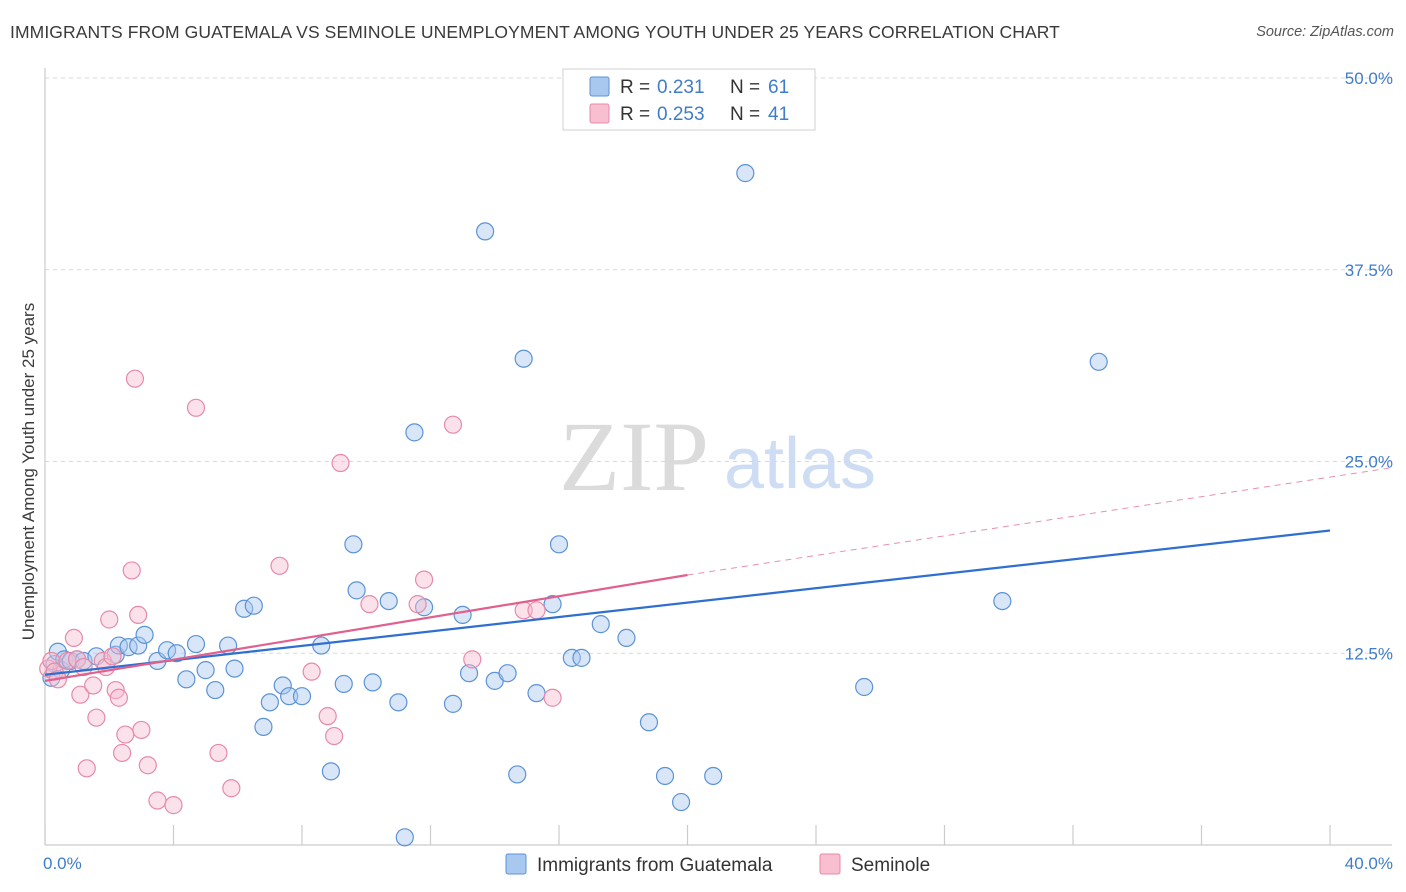  I want to click on watermark: ZIP atlas, so click(717, 456).